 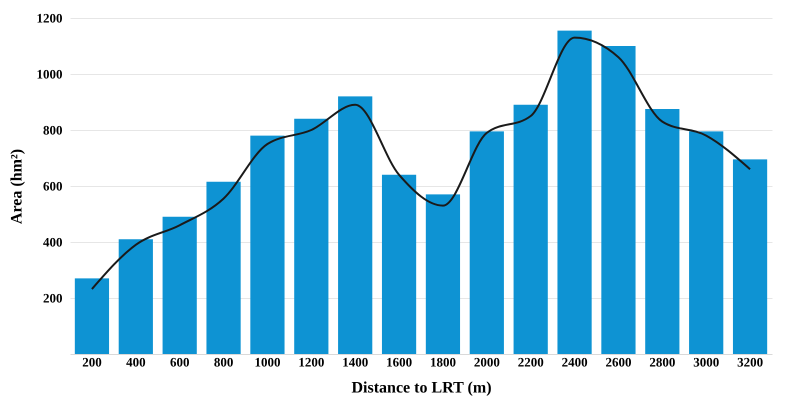 What do you see at coordinates (52, 186) in the screenshot?
I see `y-tick-label: 600` at bounding box center [52, 186].